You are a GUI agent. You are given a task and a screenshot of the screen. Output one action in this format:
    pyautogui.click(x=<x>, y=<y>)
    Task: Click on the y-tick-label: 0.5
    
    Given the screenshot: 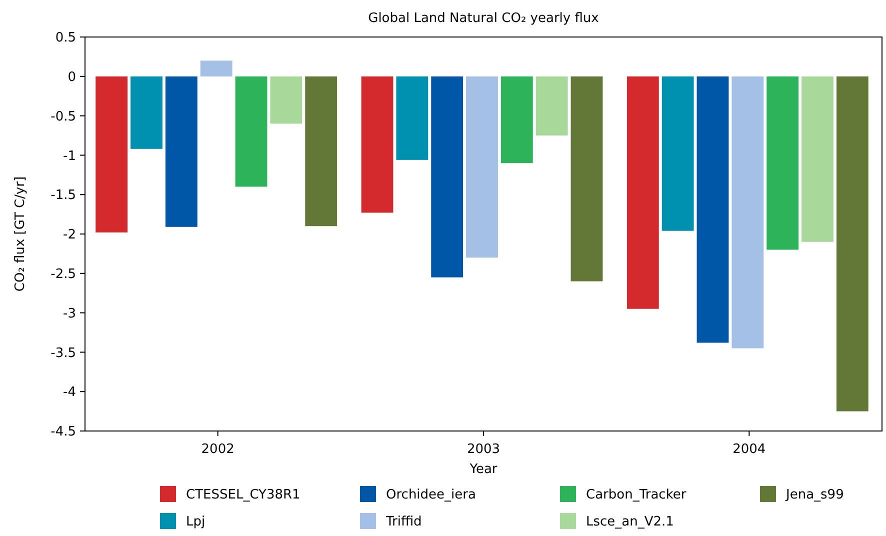 What is the action you would take?
    pyautogui.click(x=65, y=38)
    